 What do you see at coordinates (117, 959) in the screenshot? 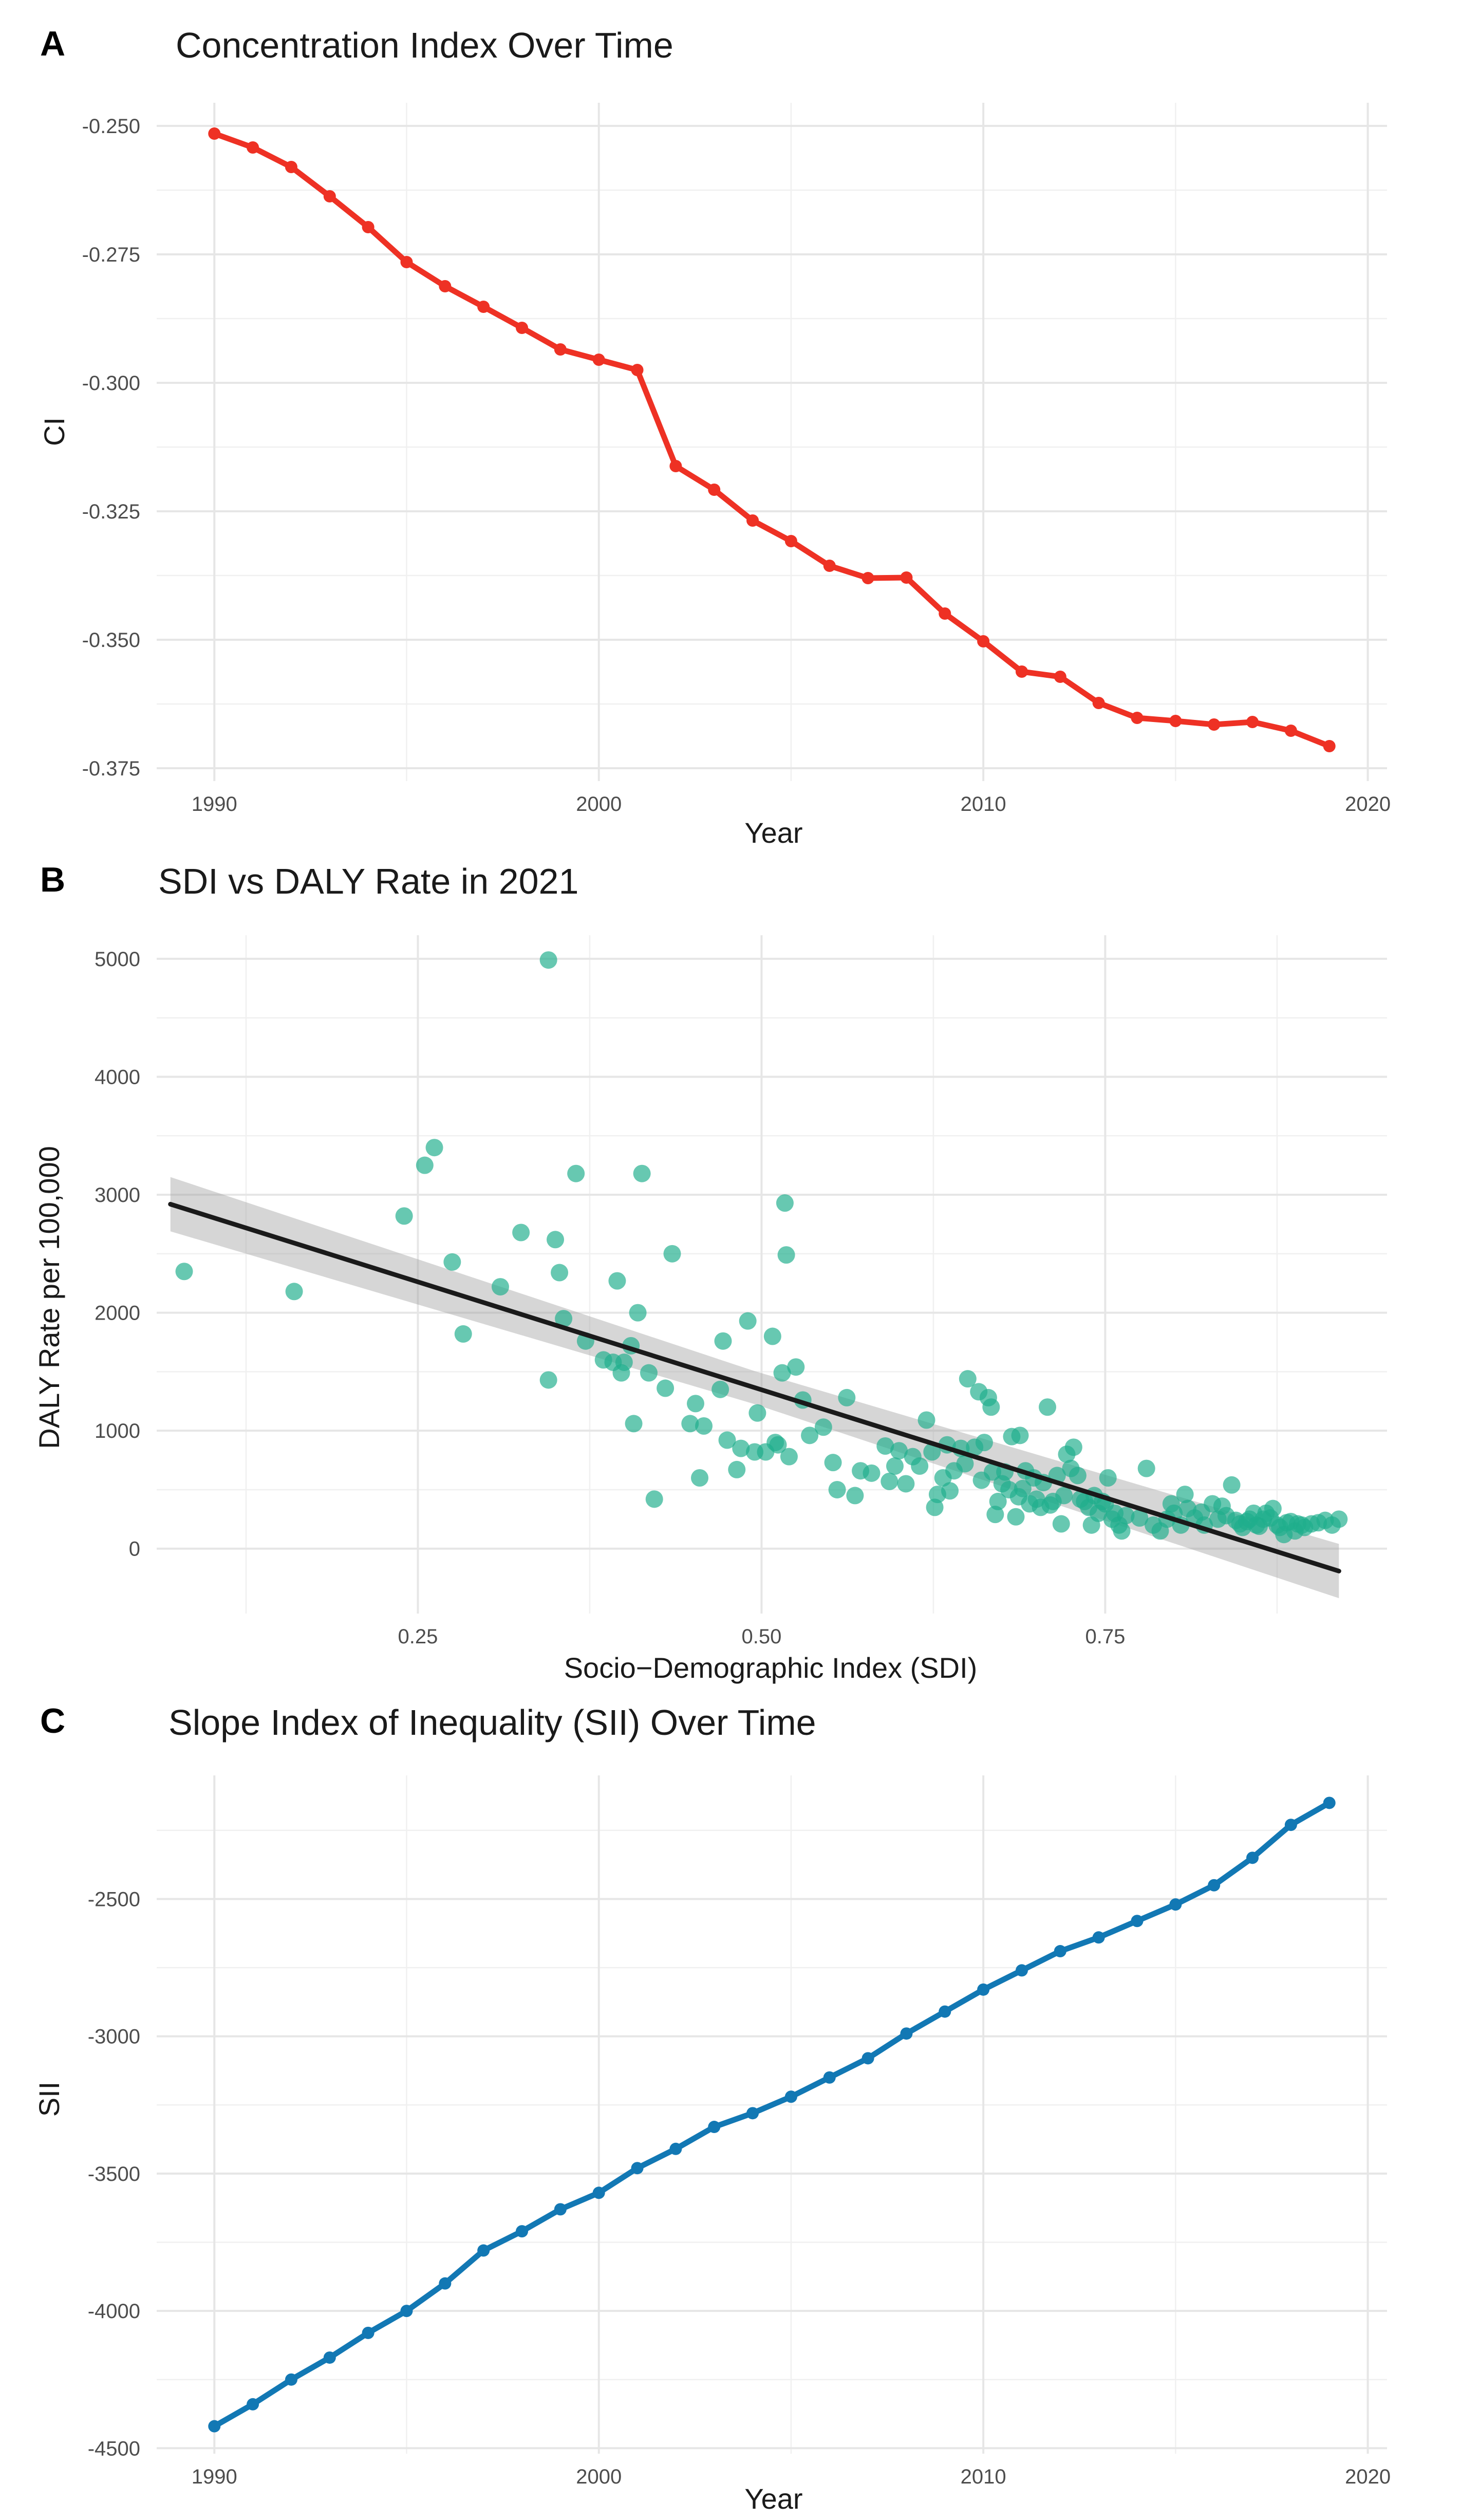
I see `y-tick-label: 5000` at bounding box center [117, 959].